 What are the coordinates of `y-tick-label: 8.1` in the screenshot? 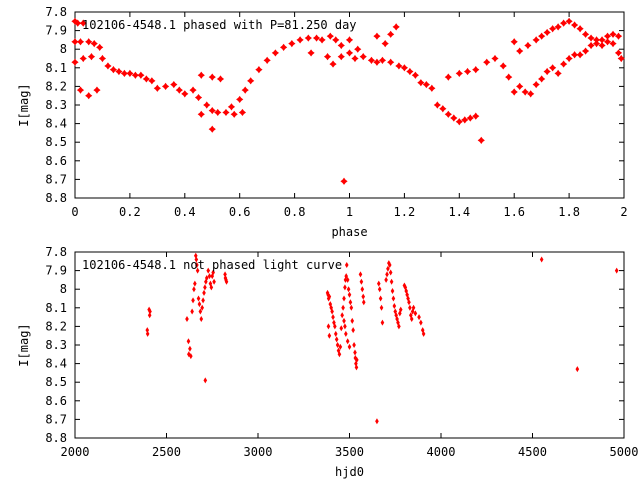 It's located at (56, 68).